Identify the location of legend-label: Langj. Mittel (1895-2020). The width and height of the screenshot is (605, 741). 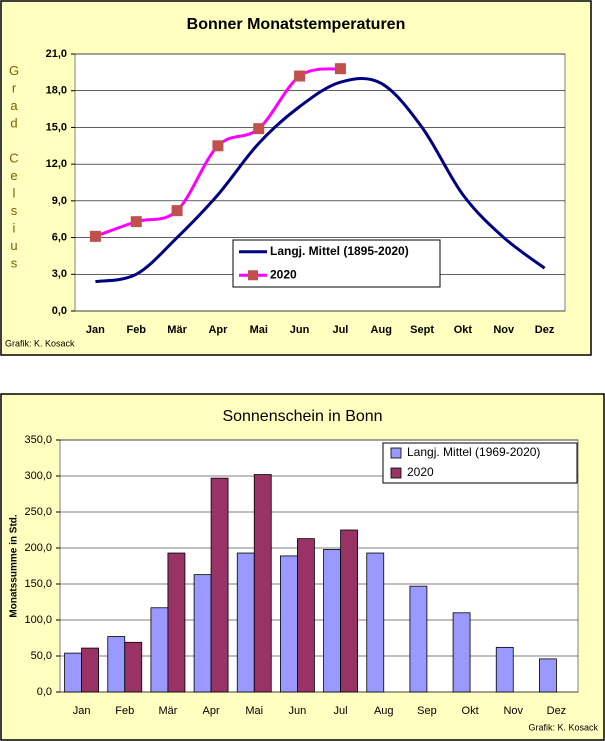
(339, 251).